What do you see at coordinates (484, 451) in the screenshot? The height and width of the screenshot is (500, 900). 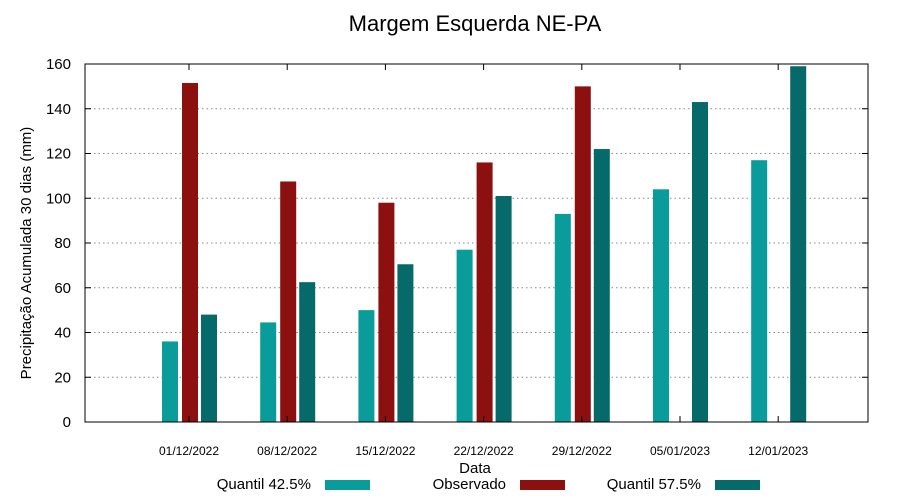 I see `x-tick-label: 22/12/2022` at bounding box center [484, 451].